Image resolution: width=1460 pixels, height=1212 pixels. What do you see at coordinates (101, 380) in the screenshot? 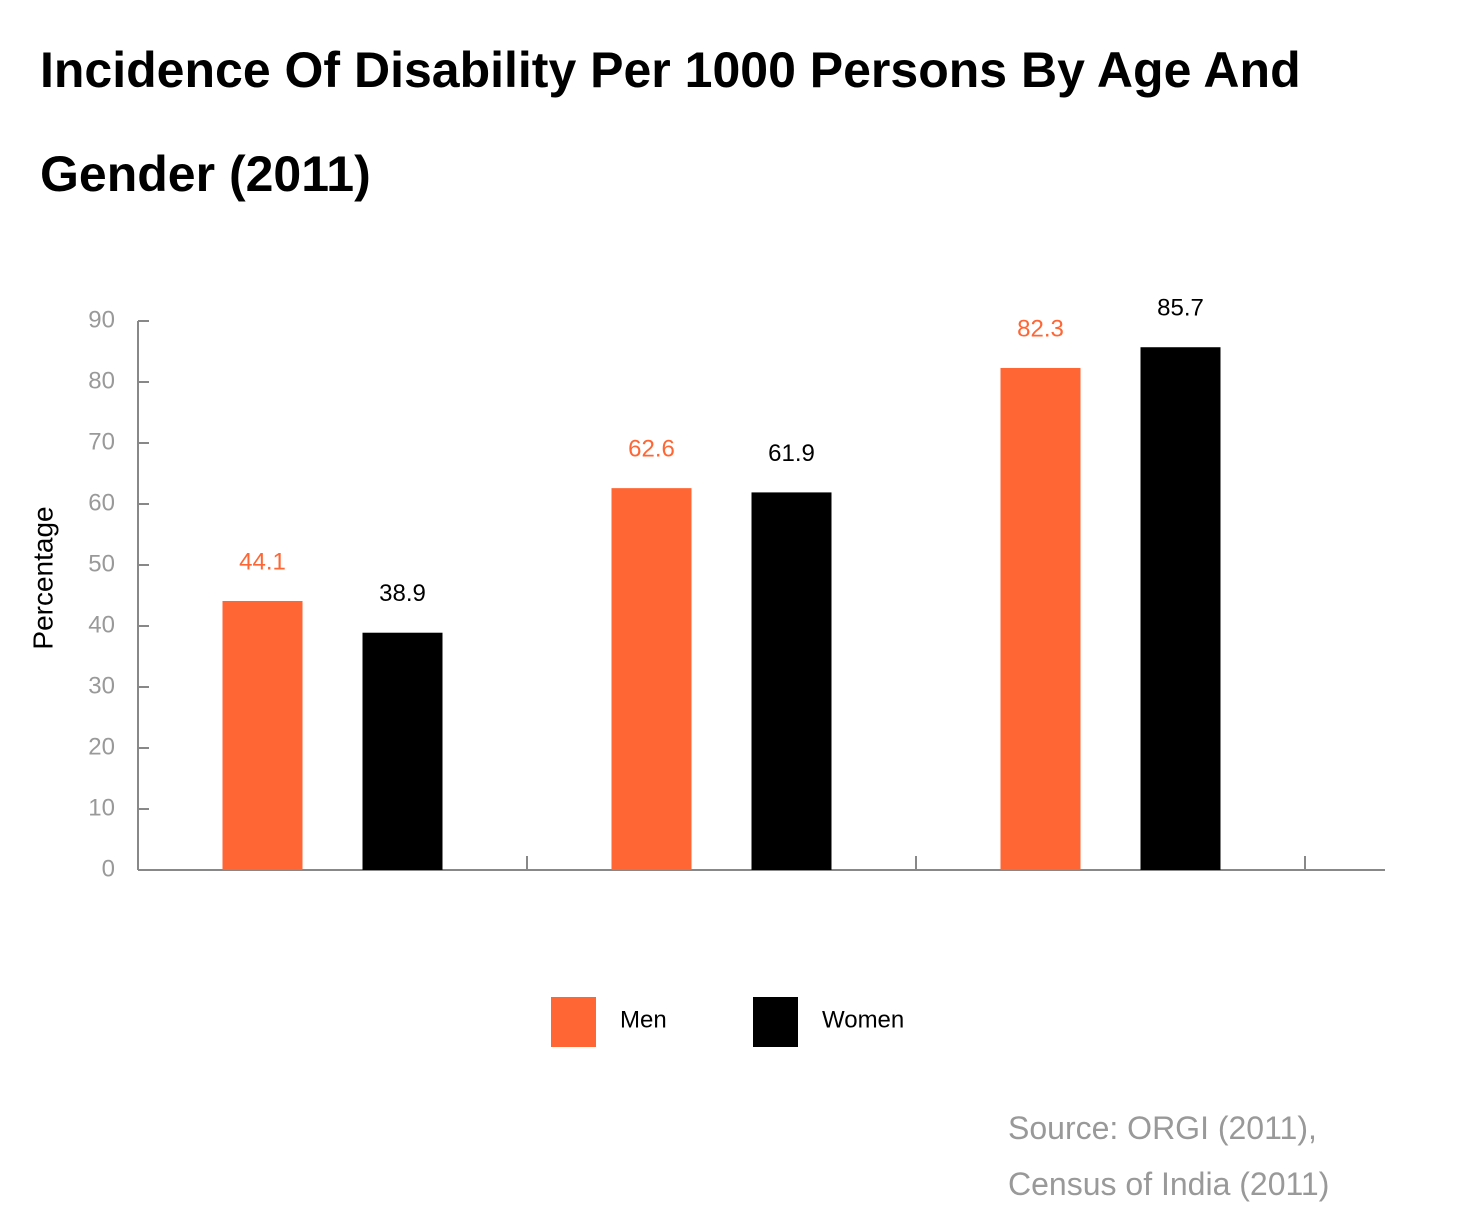
I see `y-tick-label: 80` at bounding box center [101, 380].